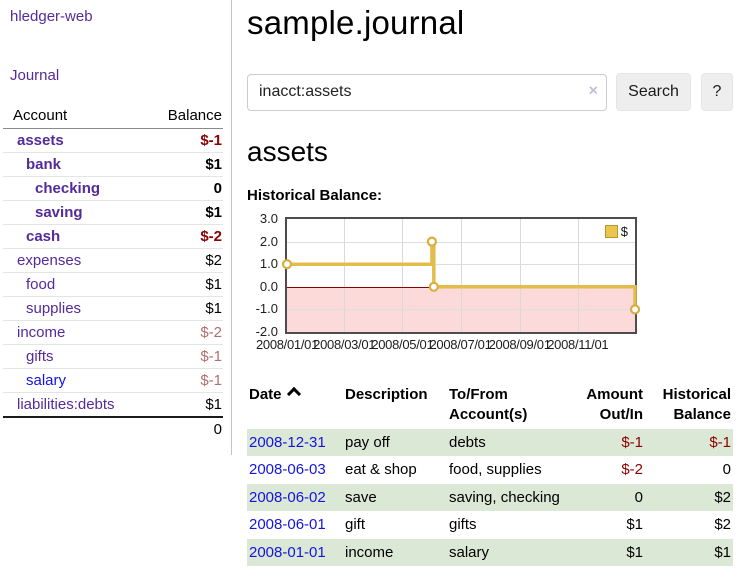  What do you see at coordinates (35, 75) in the screenshot?
I see `journal-nav-link: Journal` at bounding box center [35, 75].